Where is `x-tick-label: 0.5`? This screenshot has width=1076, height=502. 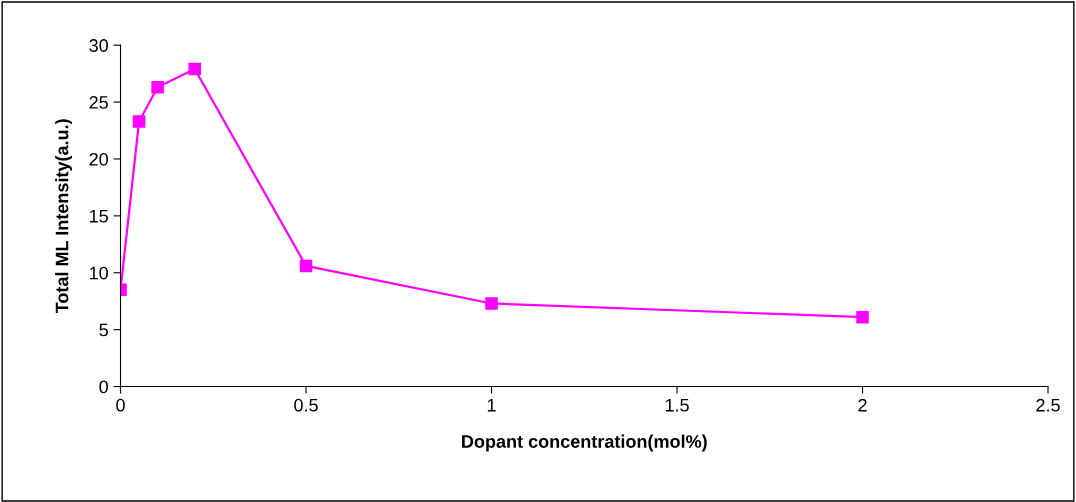 x-tick-label: 0.5 is located at coordinates (306, 405).